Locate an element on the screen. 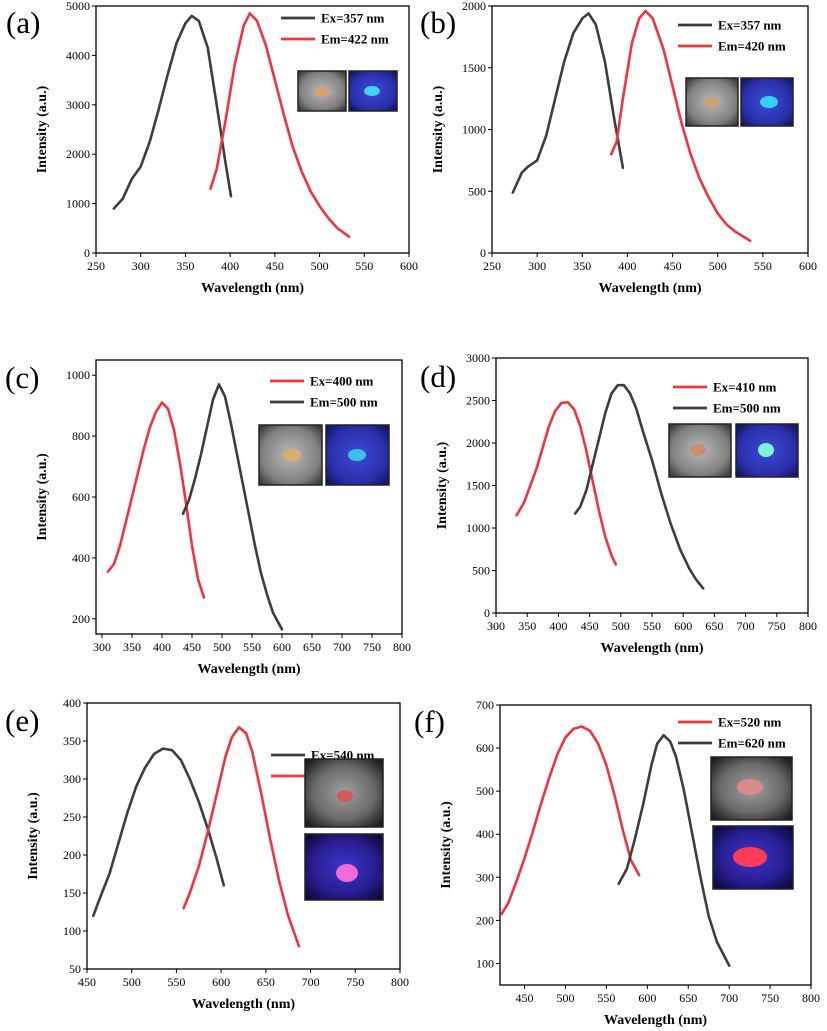 This screenshot has height=1031, width=827. photo-inset-e-daylight is located at coordinates (344, 793).